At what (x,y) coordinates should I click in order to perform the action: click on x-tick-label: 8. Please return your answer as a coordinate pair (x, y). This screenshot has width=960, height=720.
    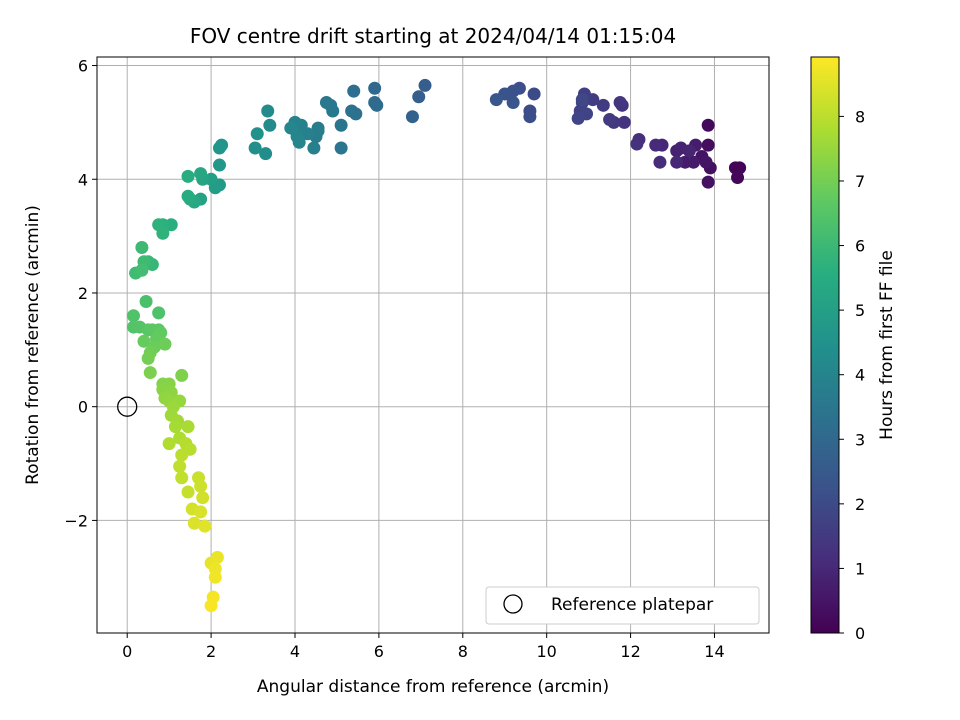
    Looking at the image, I should click on (463, 651).